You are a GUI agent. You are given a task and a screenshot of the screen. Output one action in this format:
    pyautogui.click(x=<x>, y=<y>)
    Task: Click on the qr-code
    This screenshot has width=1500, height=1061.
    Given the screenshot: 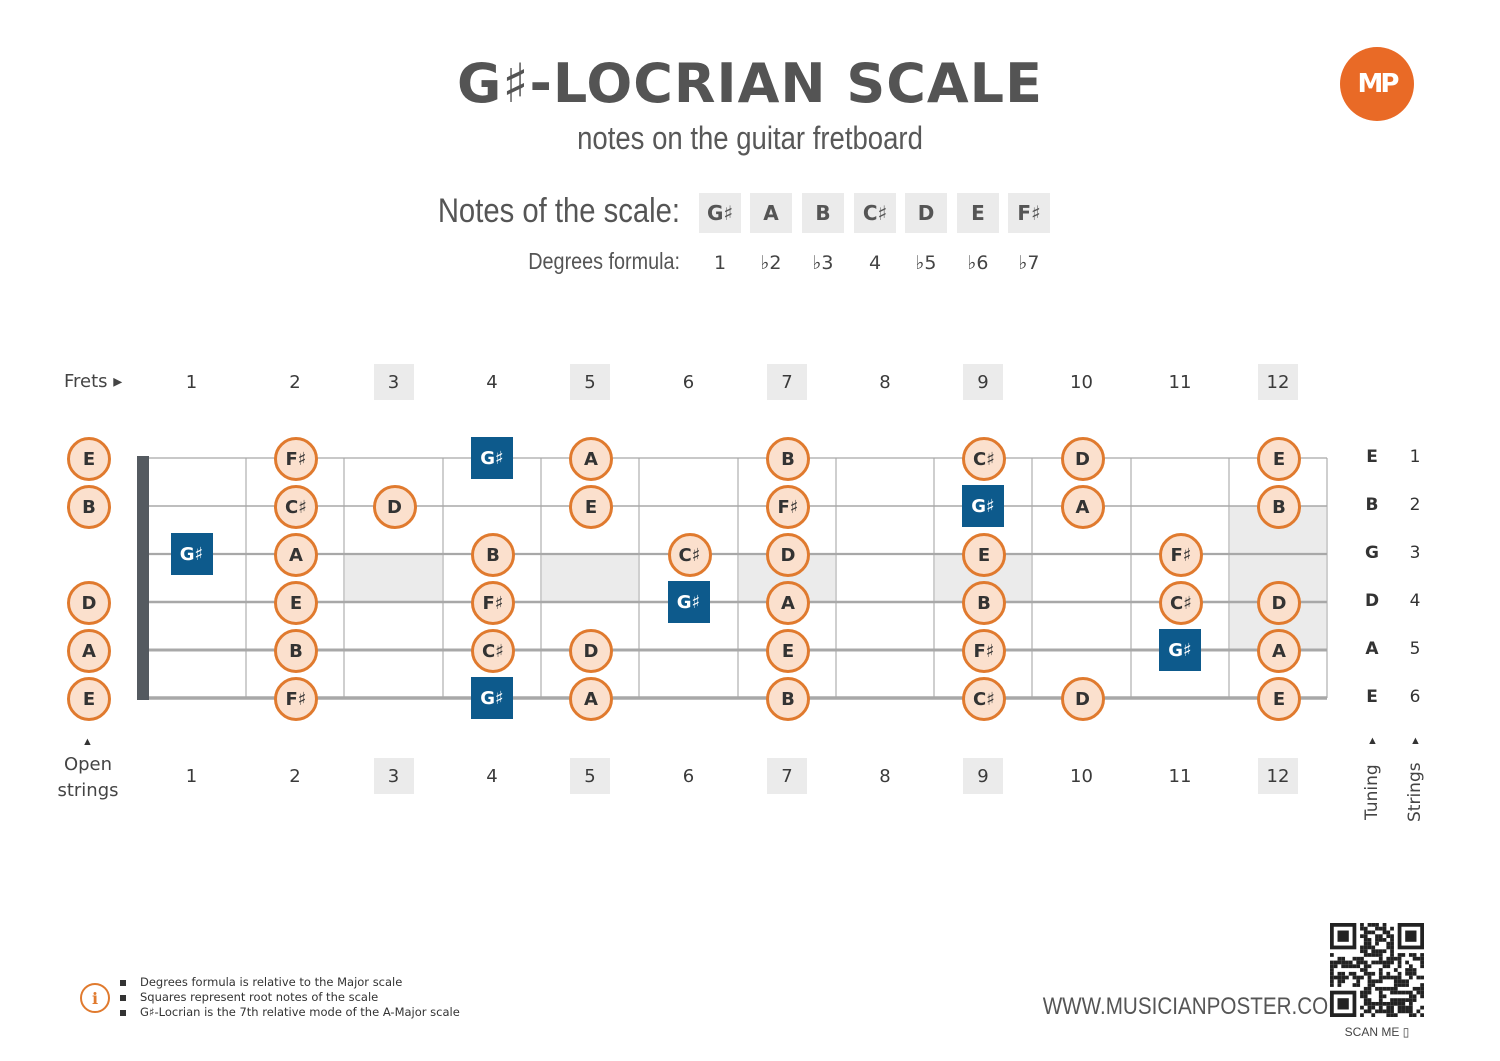 What is the action you would take?
    pyautogui.click(x=1377, y=970)
    